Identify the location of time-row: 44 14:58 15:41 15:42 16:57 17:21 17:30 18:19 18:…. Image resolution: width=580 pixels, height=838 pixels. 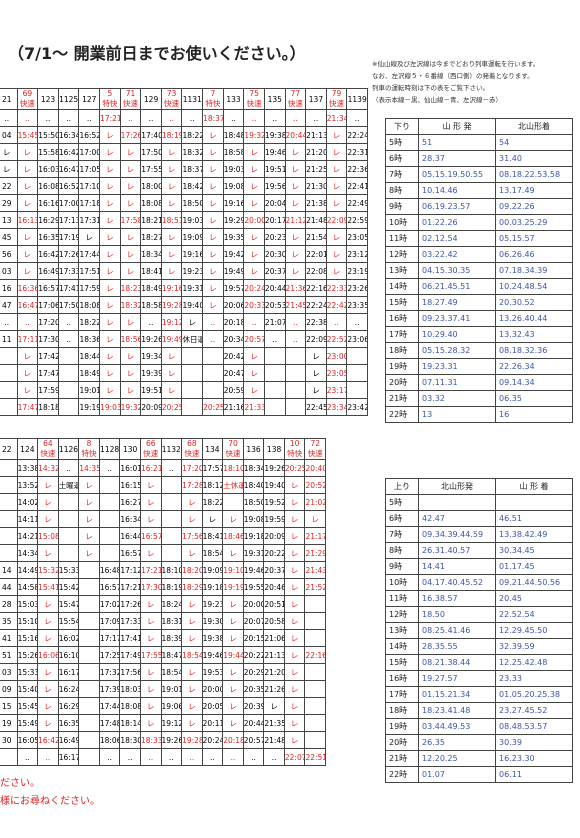
(163, 587).